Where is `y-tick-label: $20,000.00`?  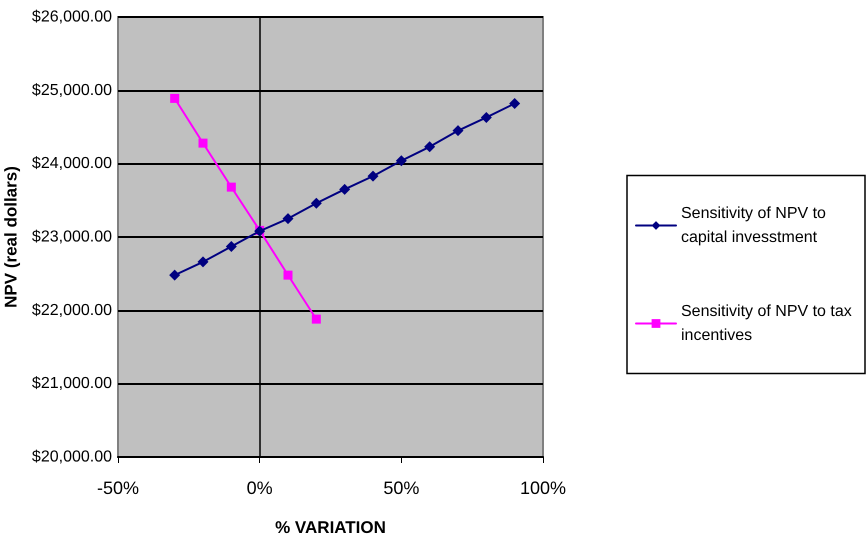 y-tick-label: $20,000.00 is located at coordinates (72, 457).